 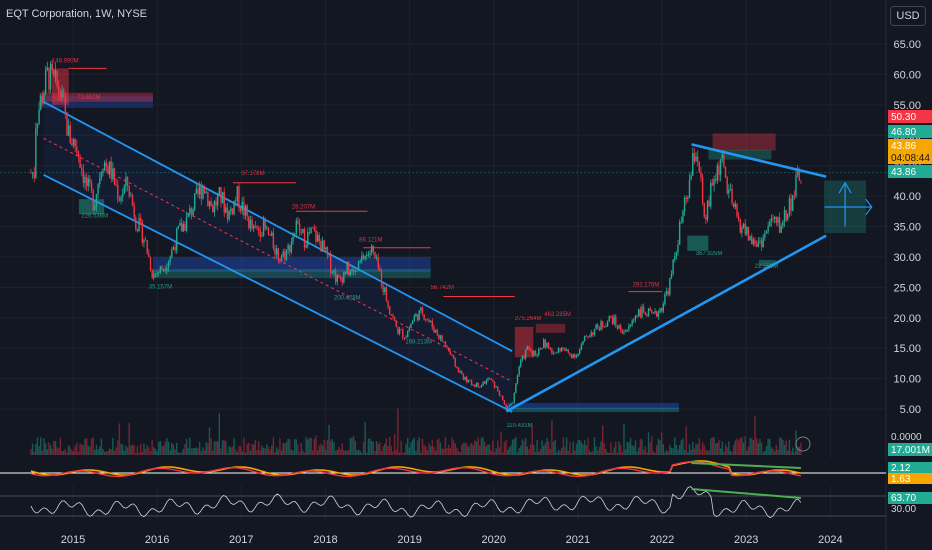 What do you see at coordinates (416, 431) in the screenshot?
I see `volume-bars` at bounding box center [416, 431].